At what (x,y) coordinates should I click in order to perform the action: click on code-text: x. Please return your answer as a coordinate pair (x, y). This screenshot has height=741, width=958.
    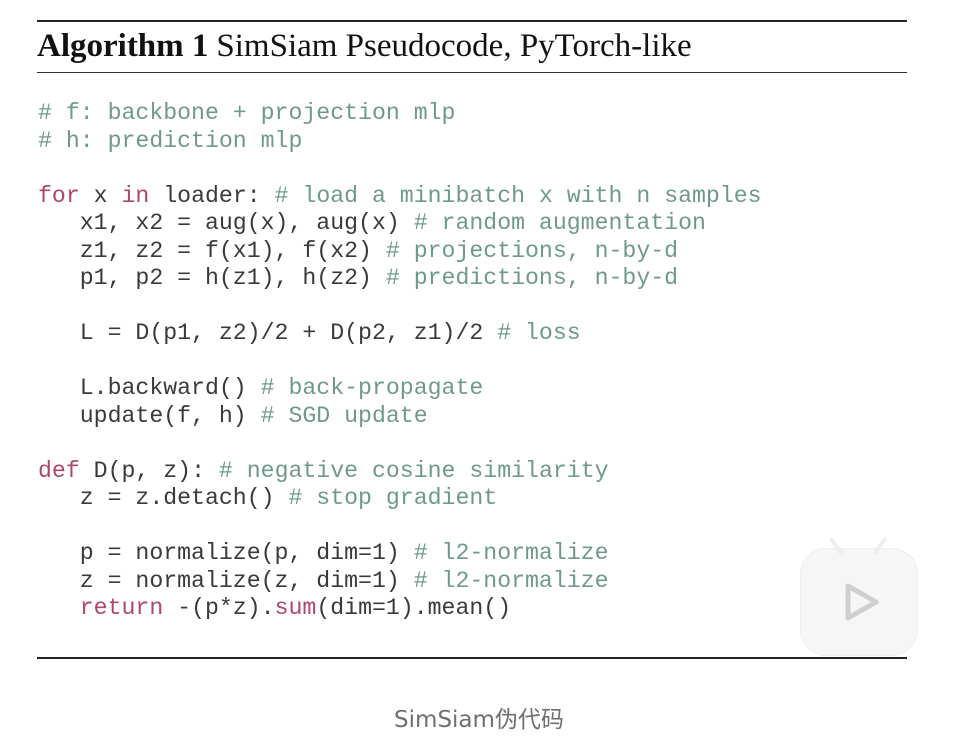
    Looking at the image, I should click on (100, 195).